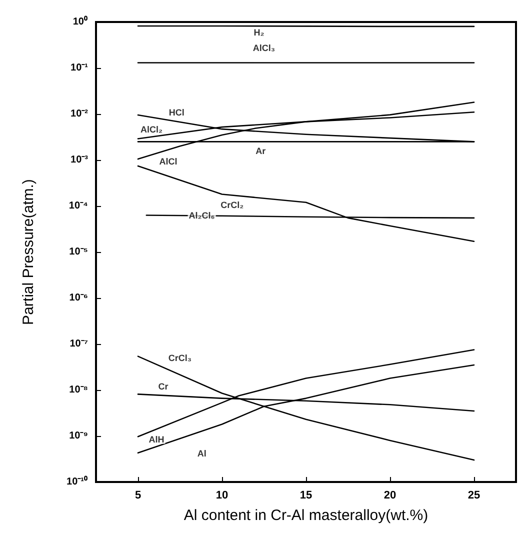 The width and height of the screenshot is (528, 536). What do you see at coordinates (264, 47) in the screenshot?
I see `series-label: AlCl₃` at bounding box center [264, 47].